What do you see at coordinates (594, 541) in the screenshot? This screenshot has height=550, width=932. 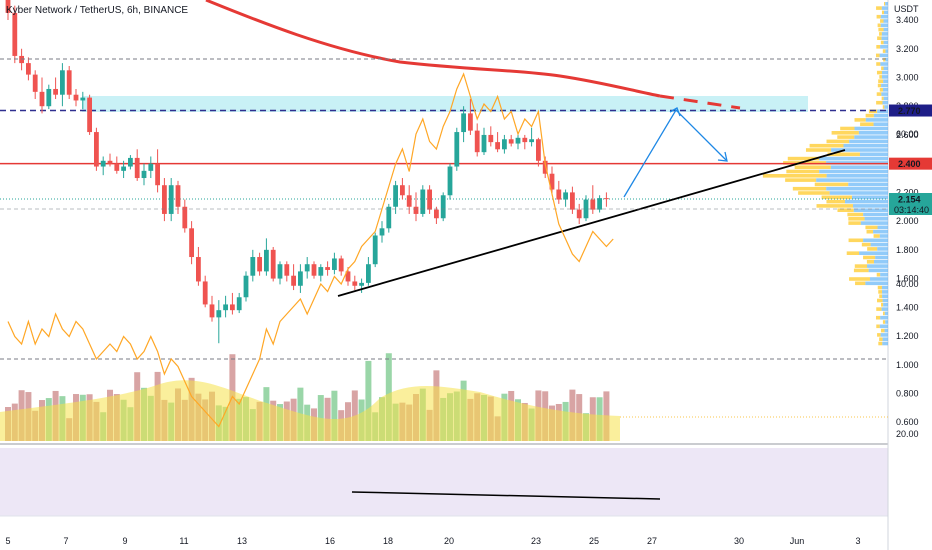 I see `time-tick-label: 25` at bounding box center [594, 541].